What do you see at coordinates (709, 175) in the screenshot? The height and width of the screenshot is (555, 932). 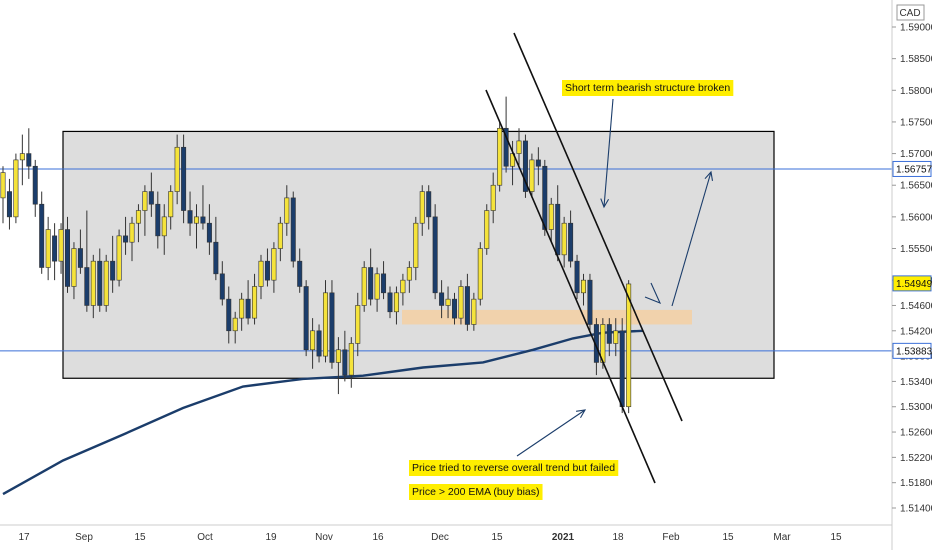 I see `arrow-upside-target-head` at bounding box center [709, 175].